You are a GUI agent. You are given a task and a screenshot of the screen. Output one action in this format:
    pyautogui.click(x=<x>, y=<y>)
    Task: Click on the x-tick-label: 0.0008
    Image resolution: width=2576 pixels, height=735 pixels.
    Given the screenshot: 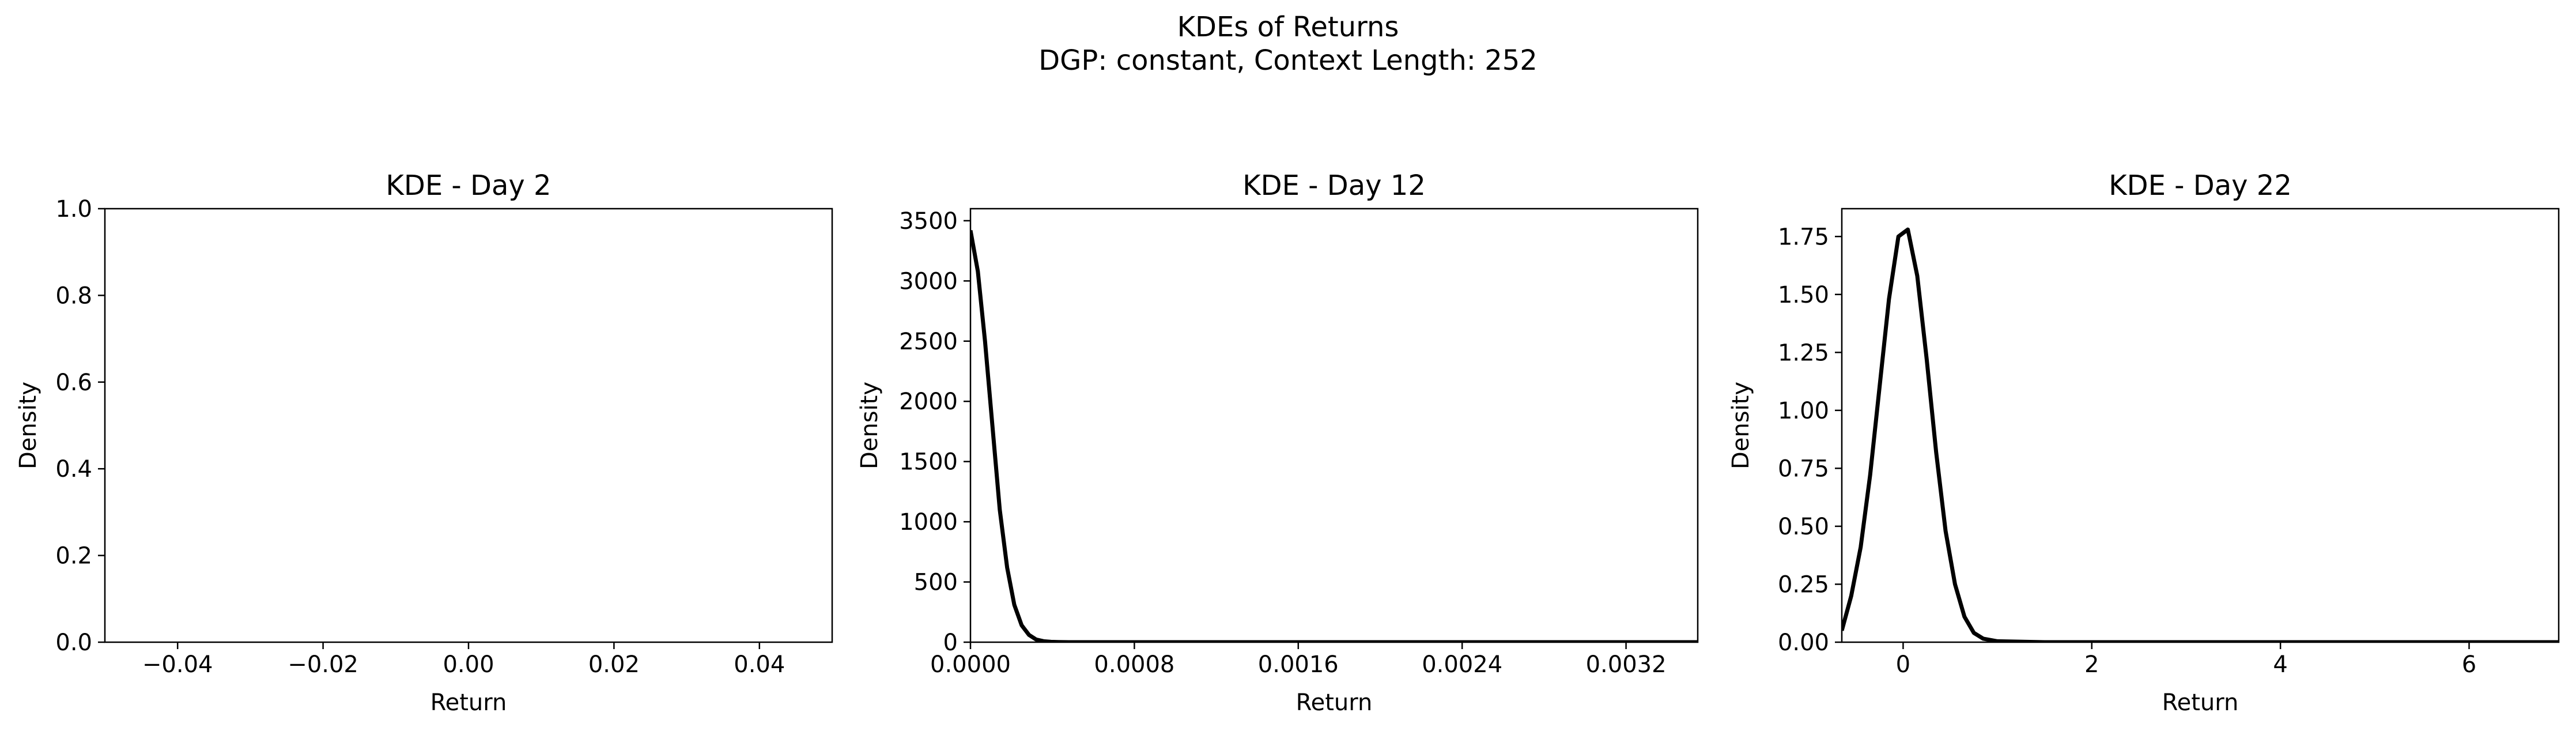 What is the action you would take?
    pyautogui.click(x=1134, y=664)
    